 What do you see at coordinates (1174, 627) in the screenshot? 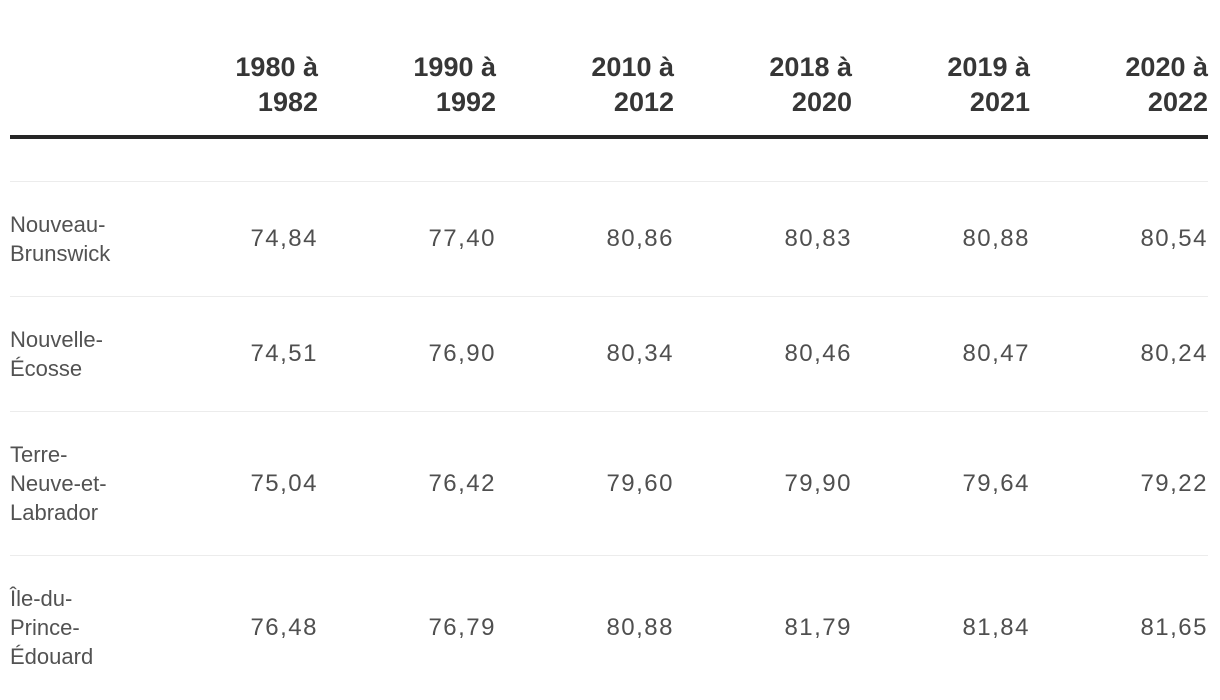
I see `value-cell: 81,65` at bounding box center [1174, 627].